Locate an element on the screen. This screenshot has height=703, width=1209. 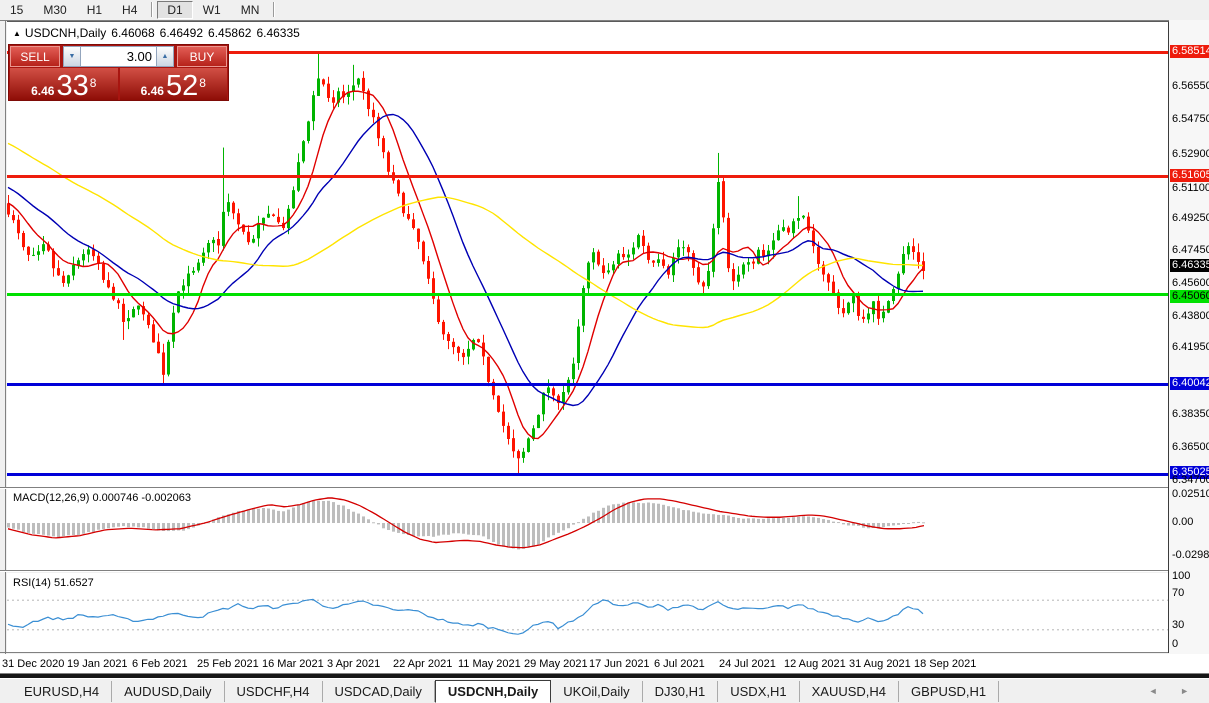
tf-button-h4: H4 is located at coordinates (130, 9).